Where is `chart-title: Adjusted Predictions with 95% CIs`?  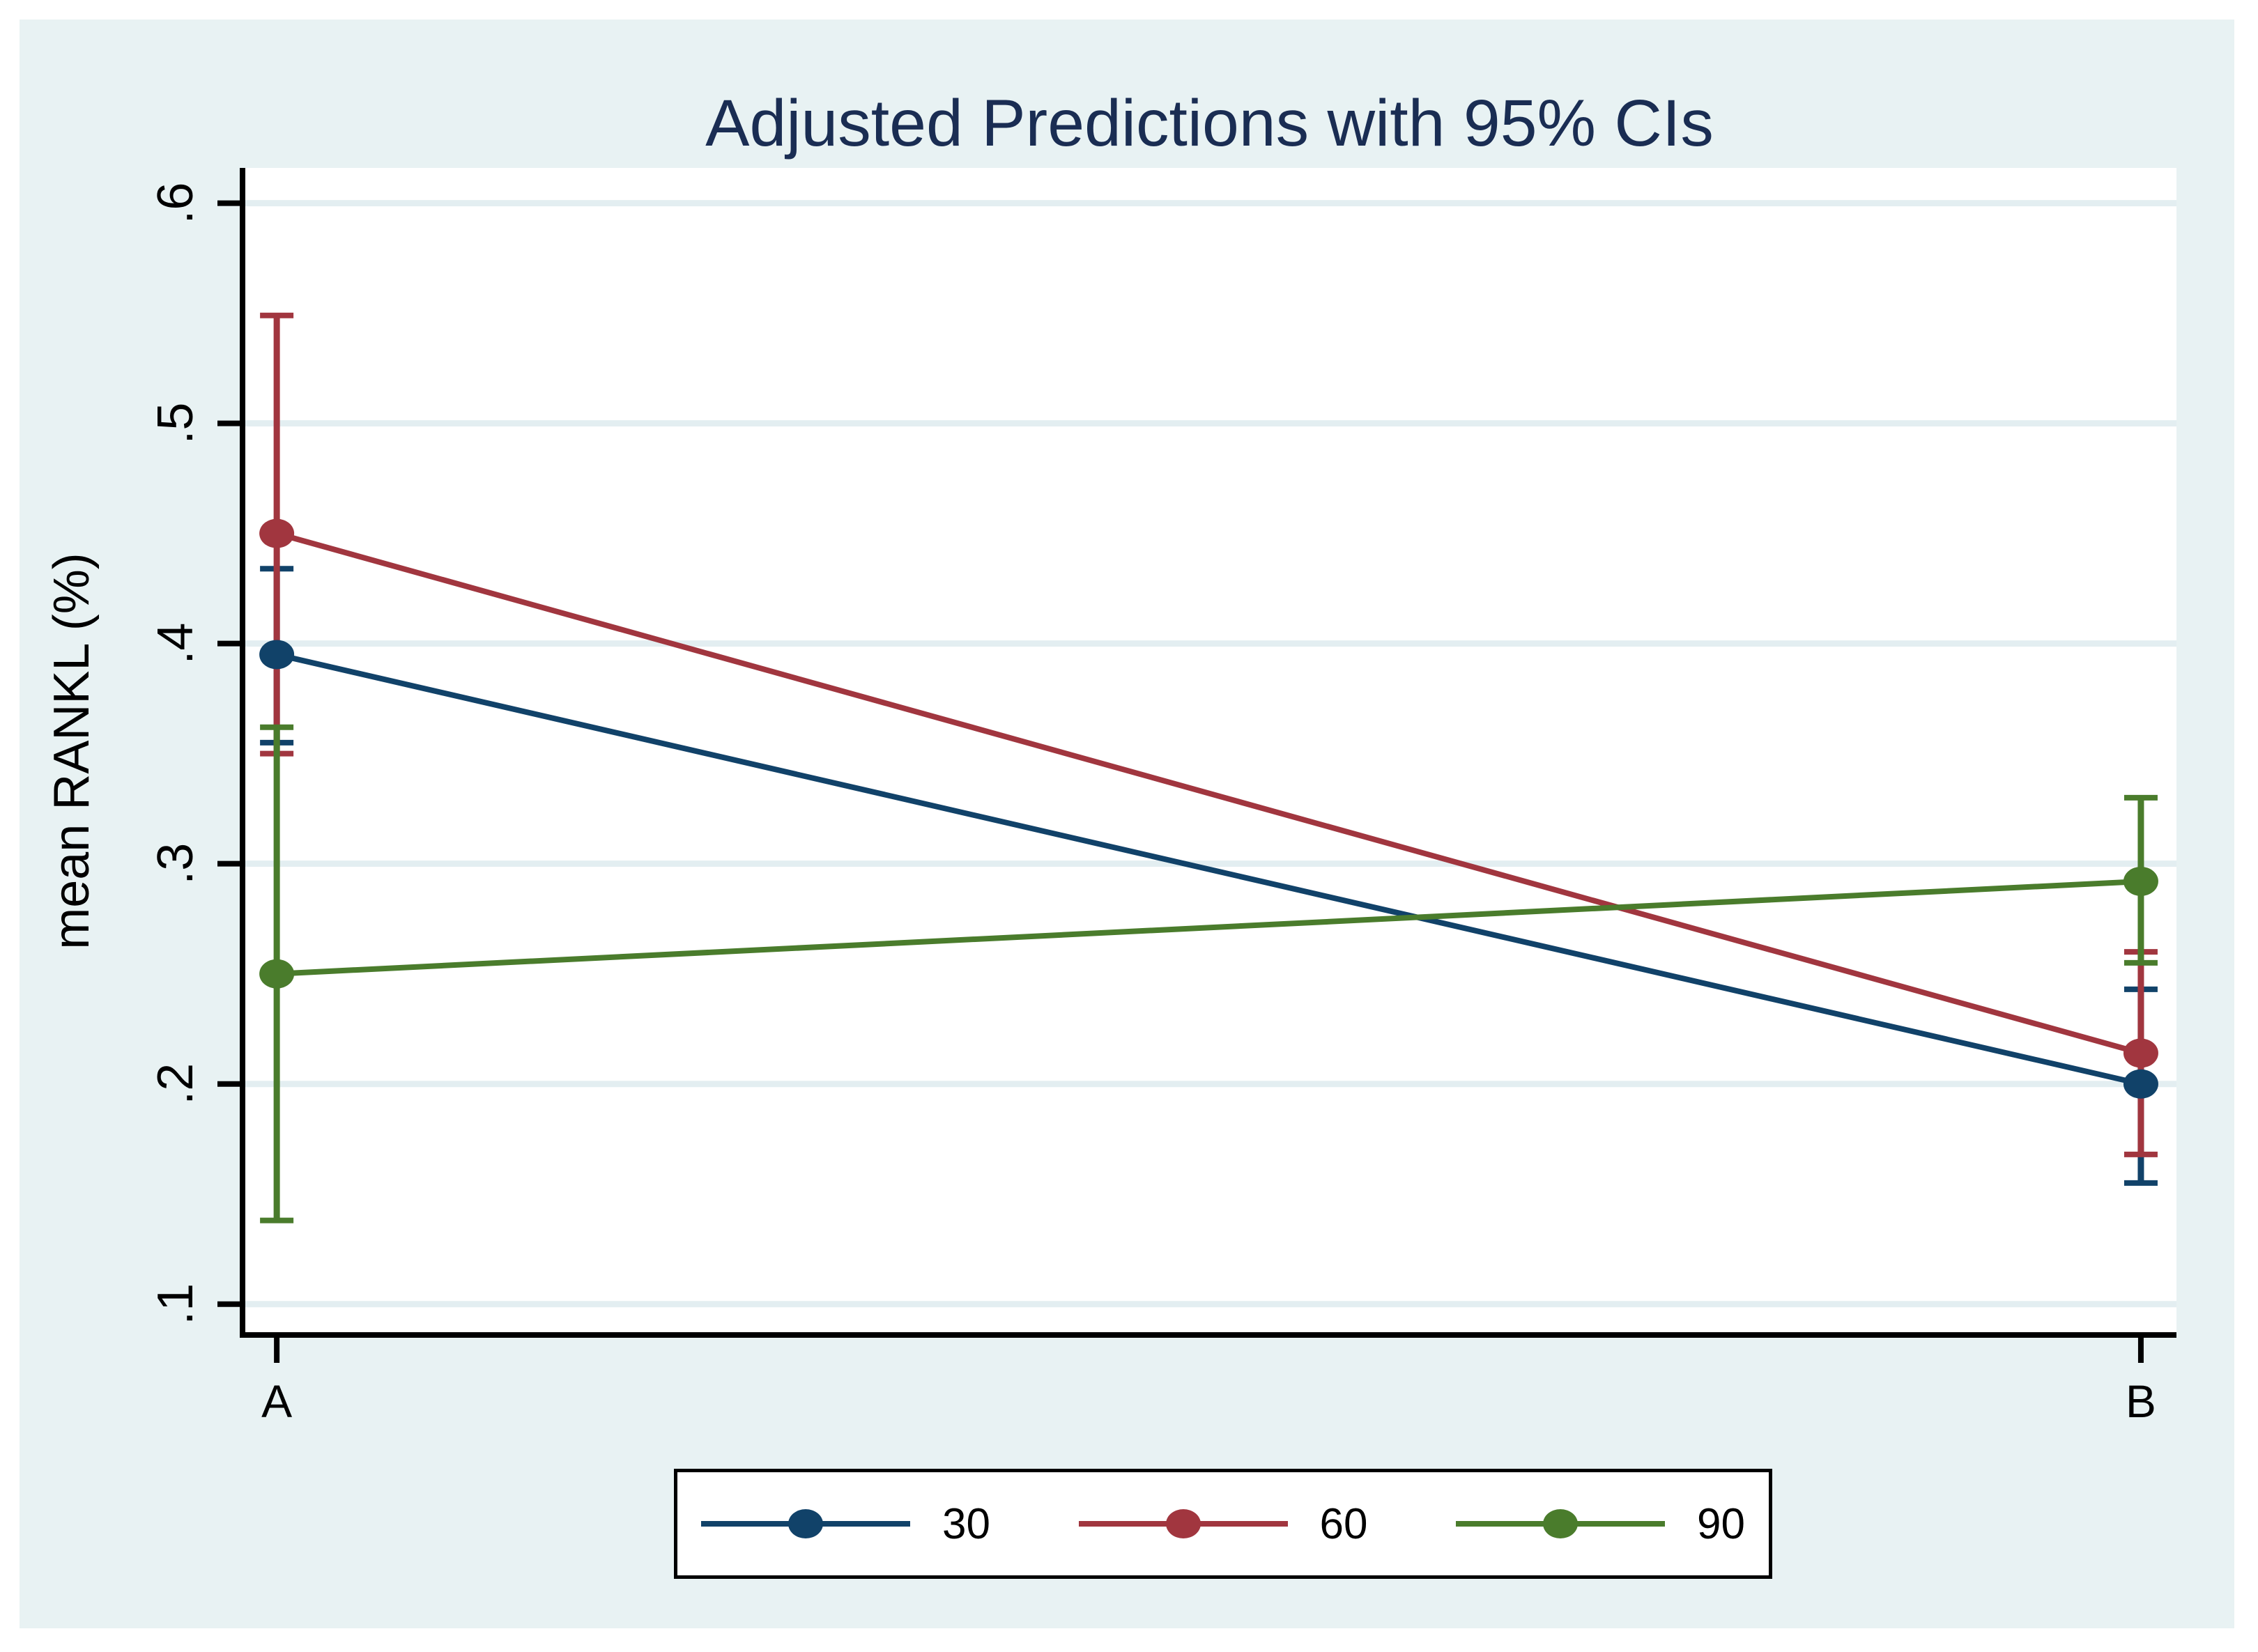 chart-title: Adjusted Predictions with 95% CIs is located at coordinates (1210, 123).